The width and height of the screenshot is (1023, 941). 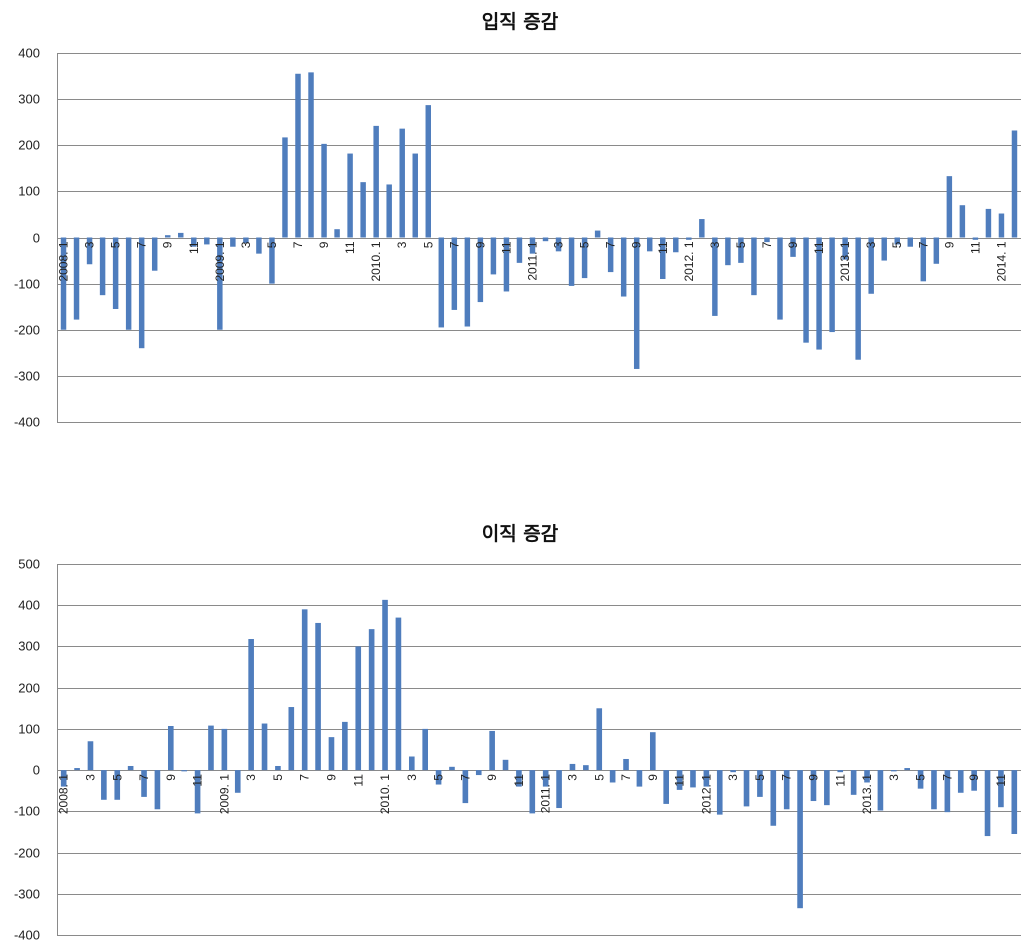 What do you see at coordinates (385, 794) in the screenshot?
I see `x-tick-label: 2010. 1` at bounding box center [385, 794].